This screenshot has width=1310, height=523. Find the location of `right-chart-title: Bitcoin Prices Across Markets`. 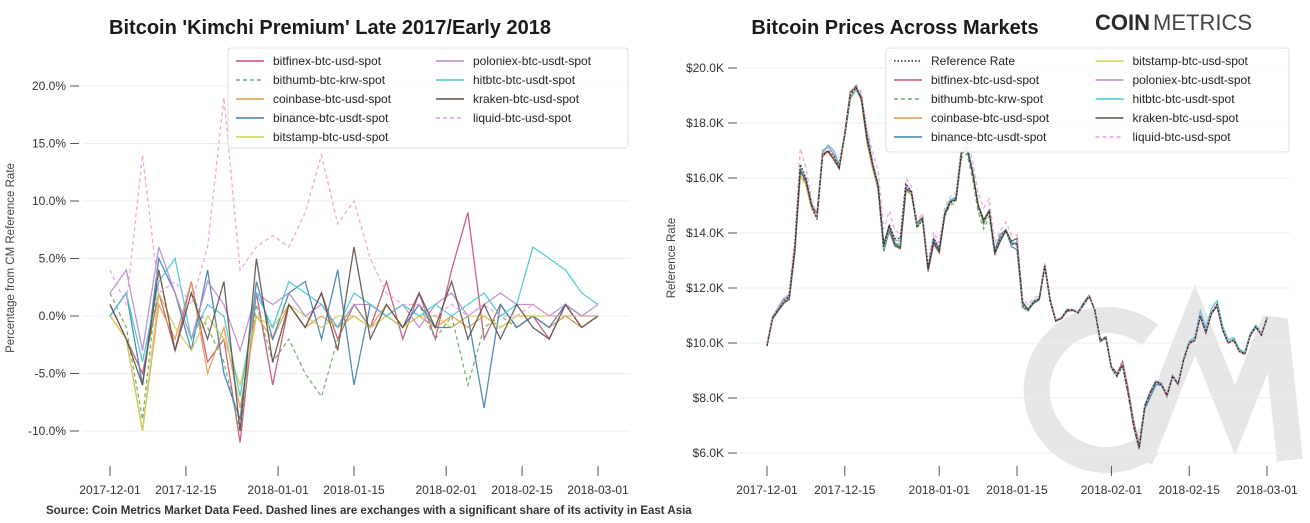

right-chart-title: Bitcoin Prices Across Markets is located at coordinates (894, 28).